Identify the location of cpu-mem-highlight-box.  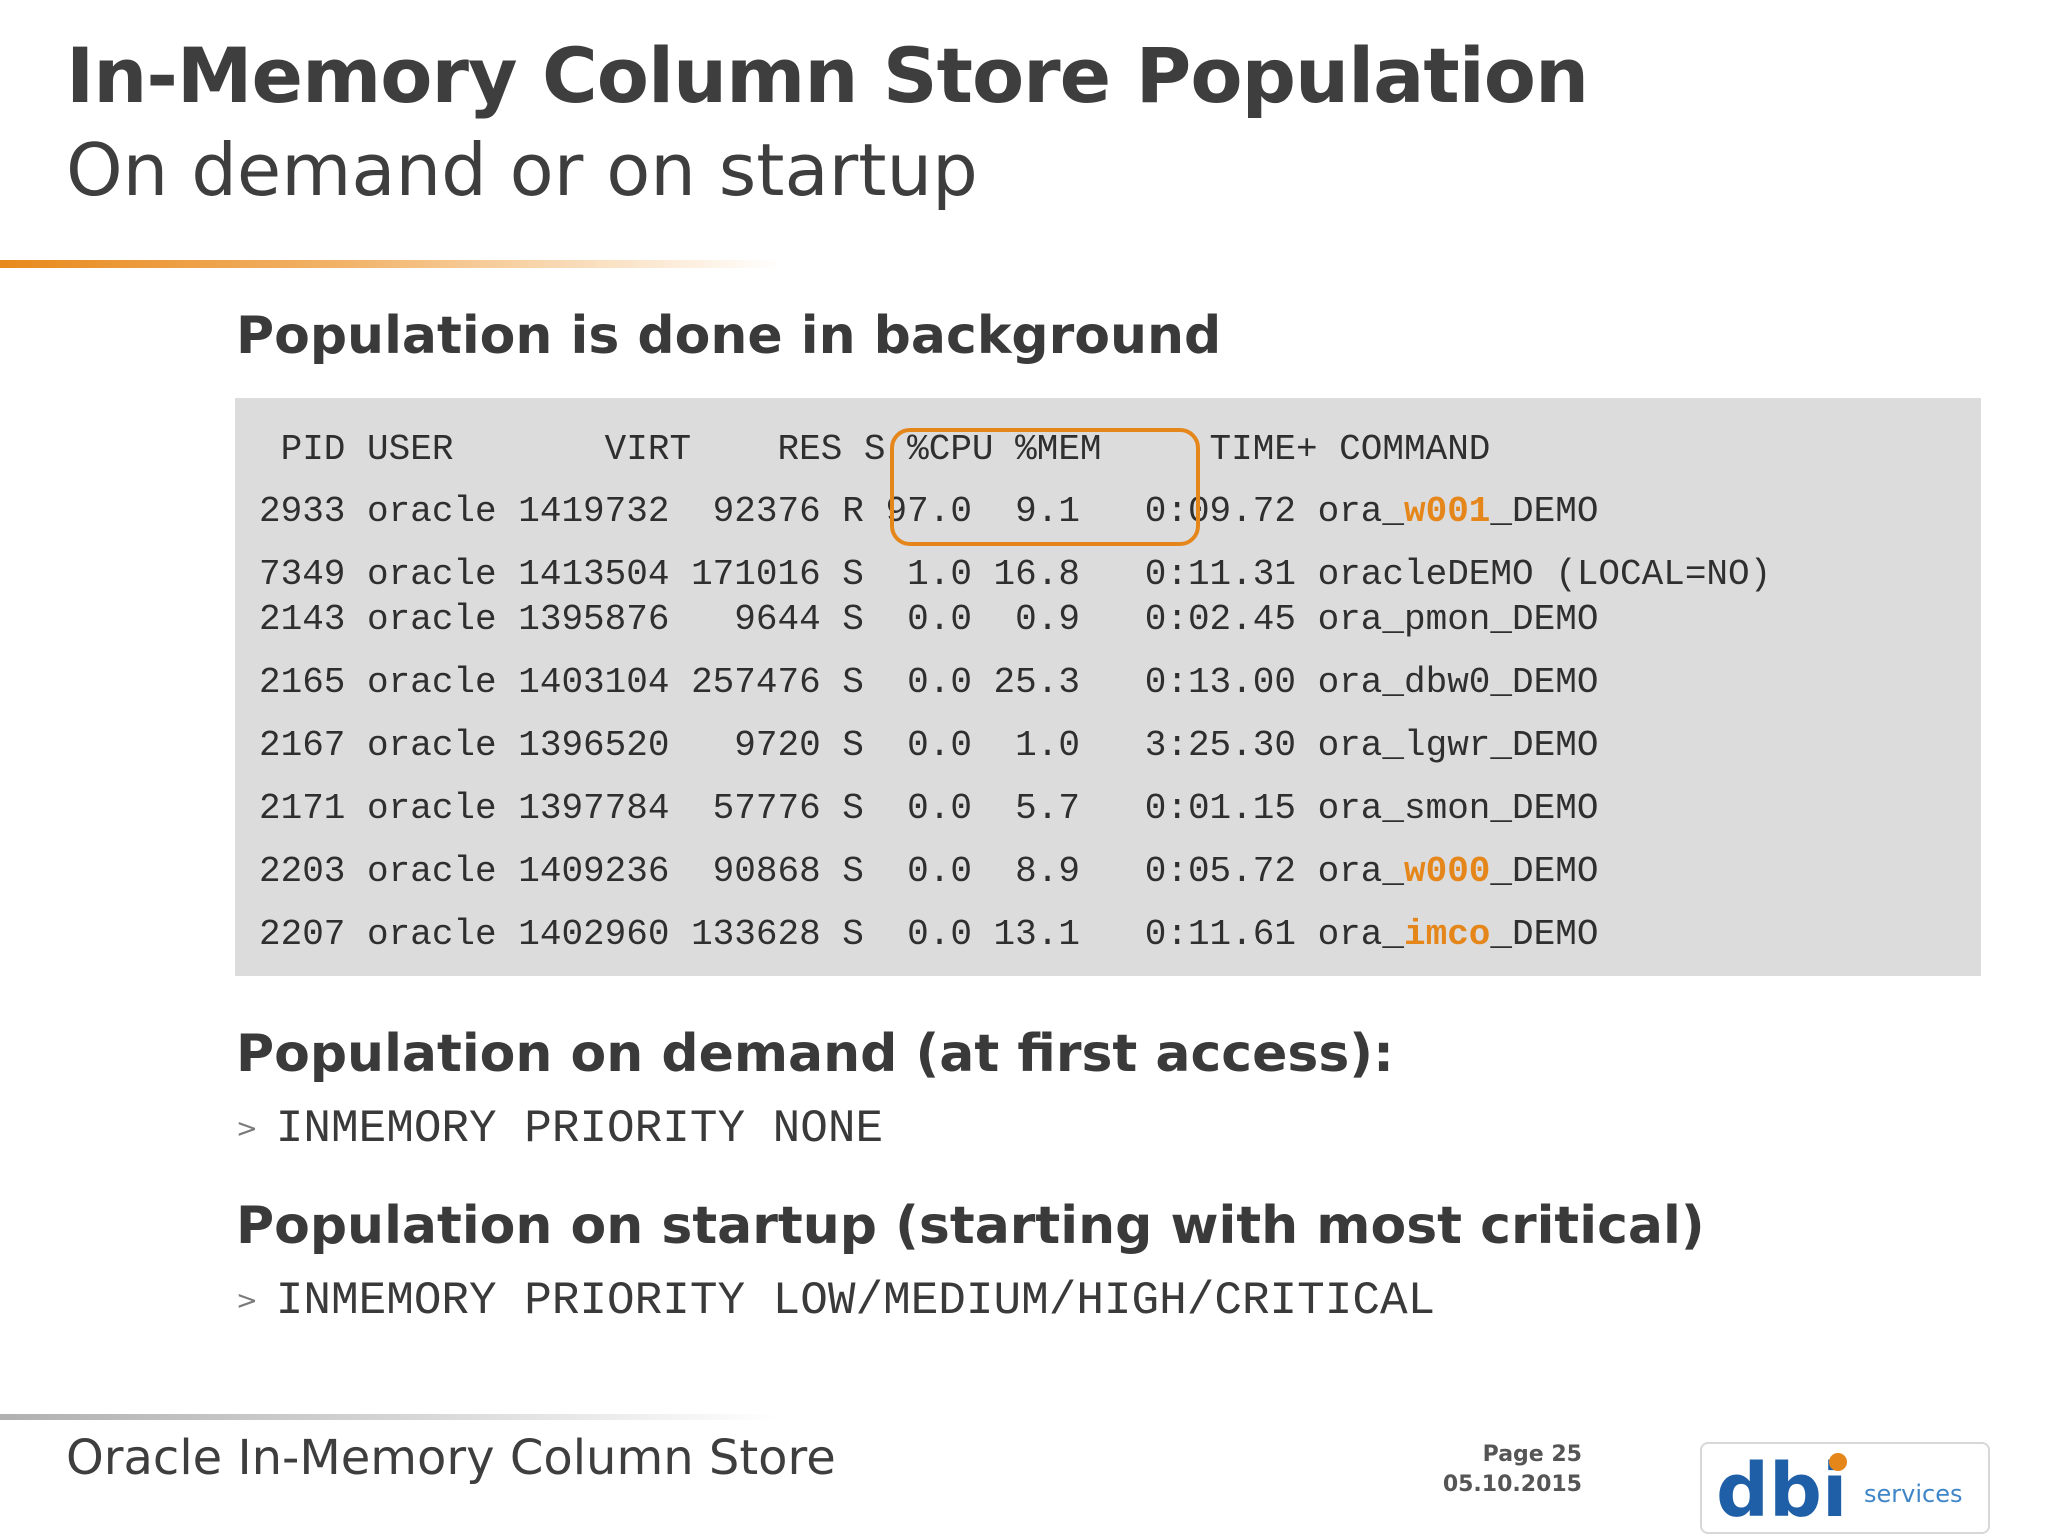
(1045, 487).